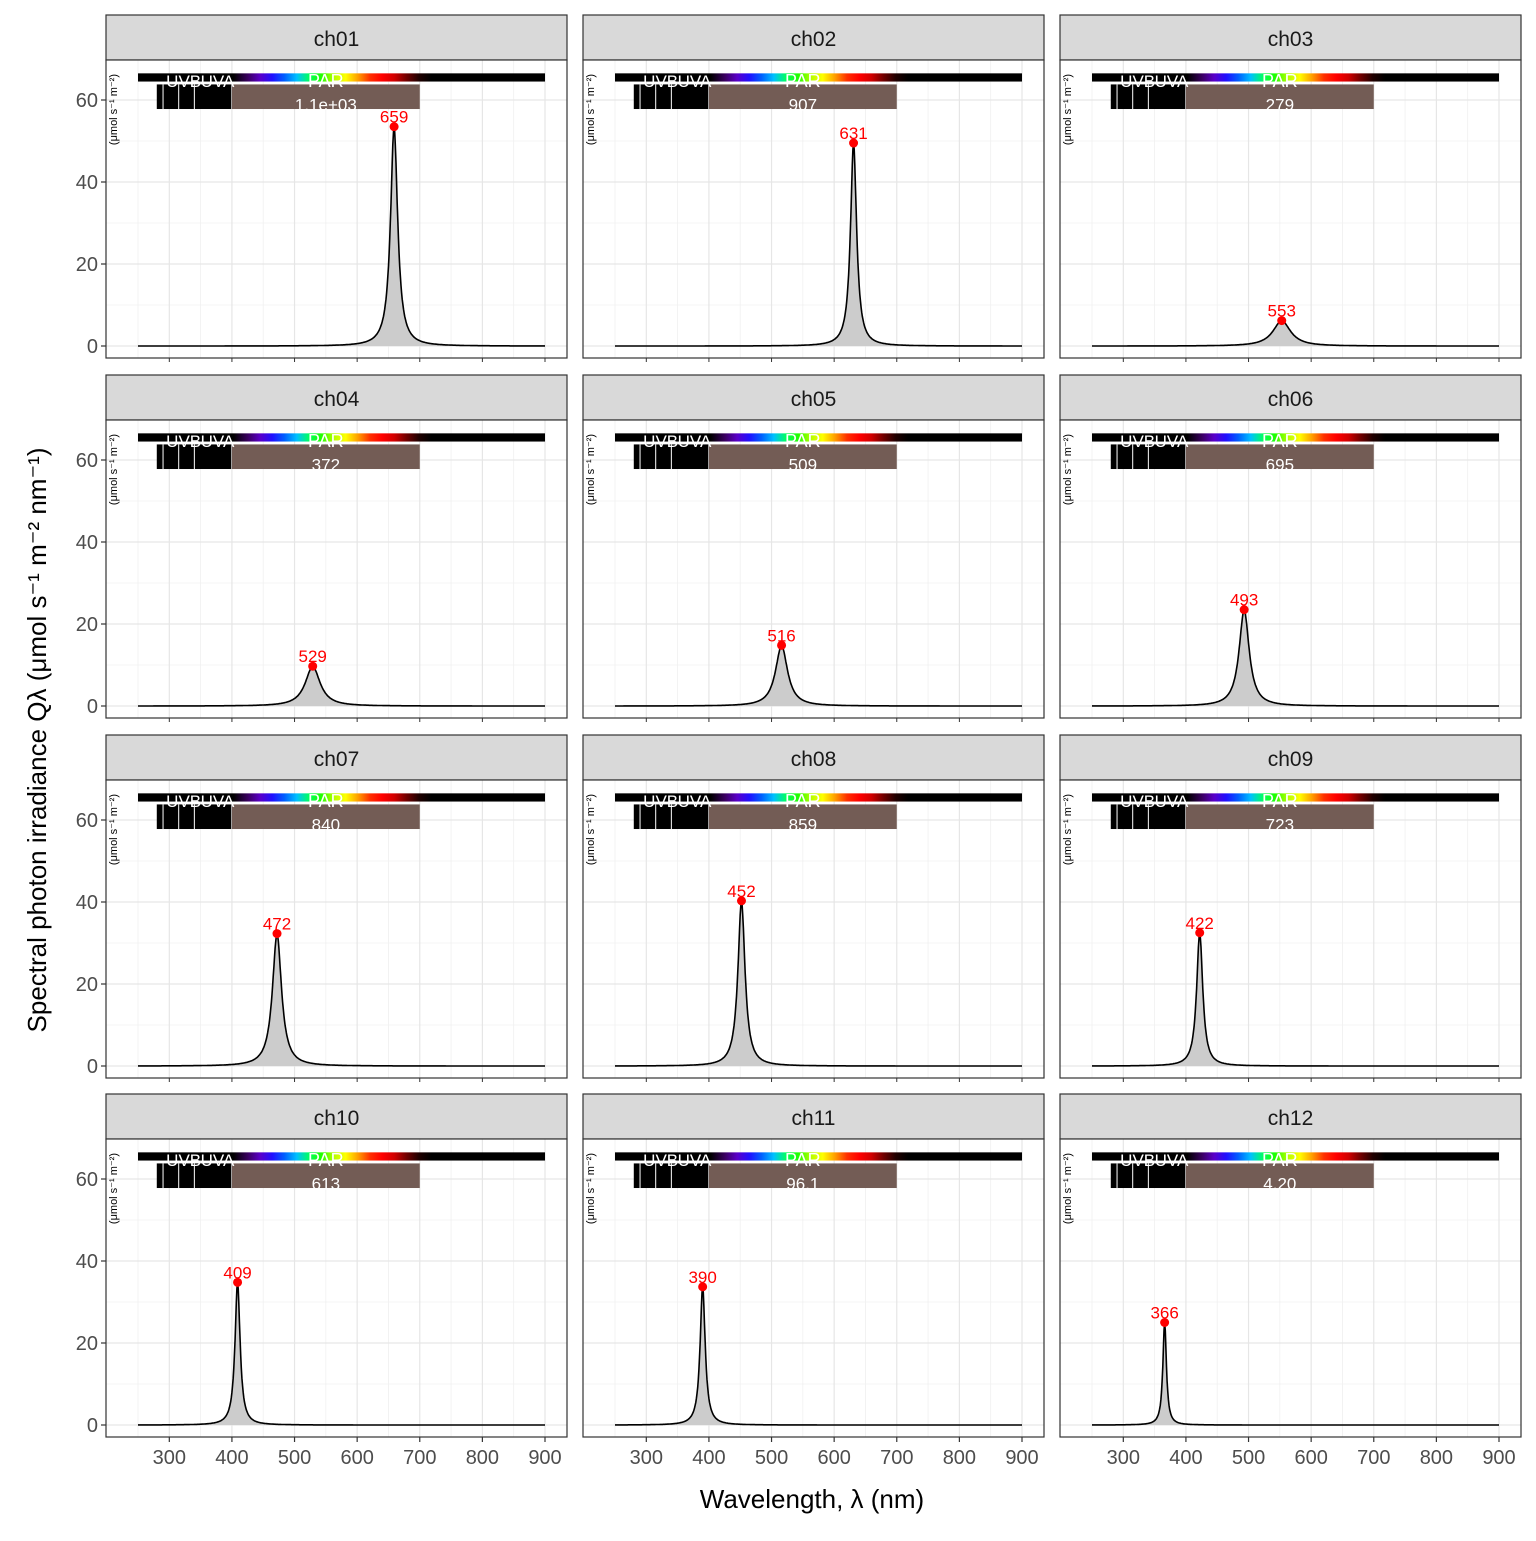 The height and width of the screenshot is (1541, 1536). Describe the element at coordinates (1280, 825) in the screenshot. I see `par-value-label: 723` at that location.